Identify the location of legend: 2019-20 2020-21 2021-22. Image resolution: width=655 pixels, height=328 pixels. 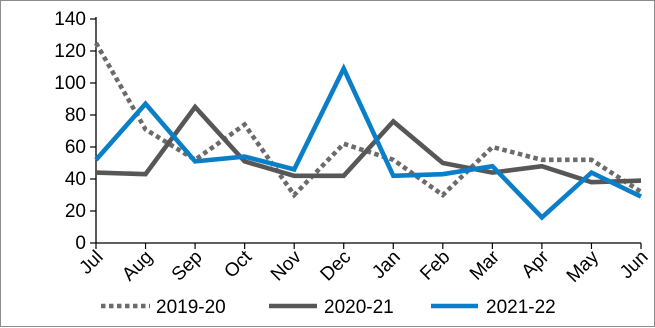
(328, 307).